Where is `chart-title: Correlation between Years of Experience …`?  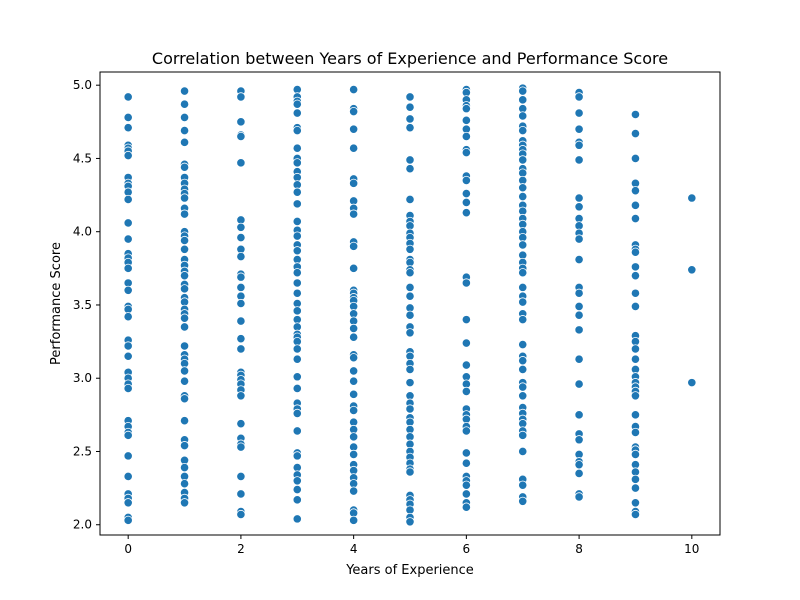
chart-title: Correlation between Years of Experience … is located at coordinates (410, 58).